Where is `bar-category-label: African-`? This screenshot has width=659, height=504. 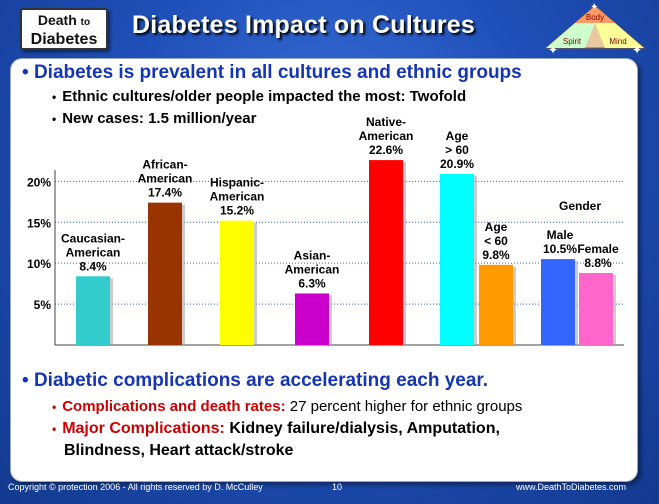 bar-category-label: African- is located at coordinates (164, 165).